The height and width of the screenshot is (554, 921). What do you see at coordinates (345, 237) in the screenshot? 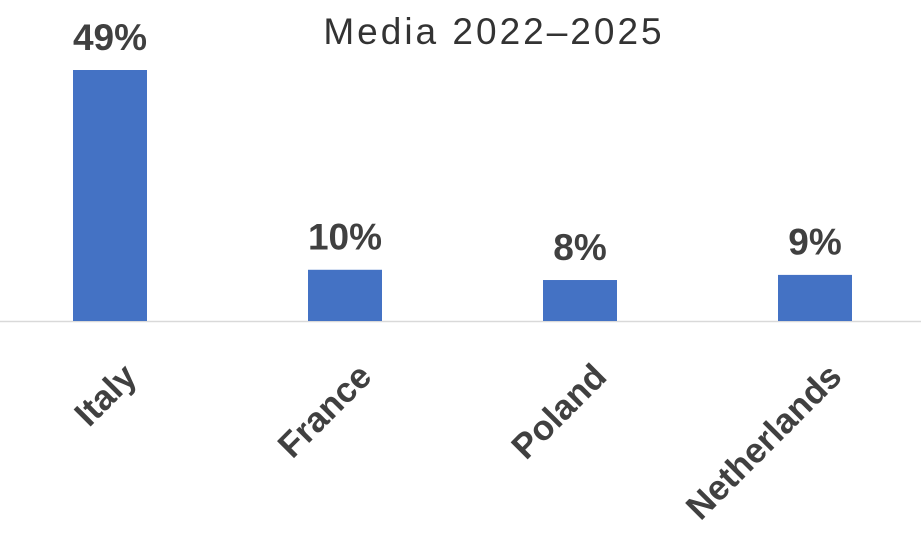
I see `value-label: 10%` at bounding box center [345, 237].